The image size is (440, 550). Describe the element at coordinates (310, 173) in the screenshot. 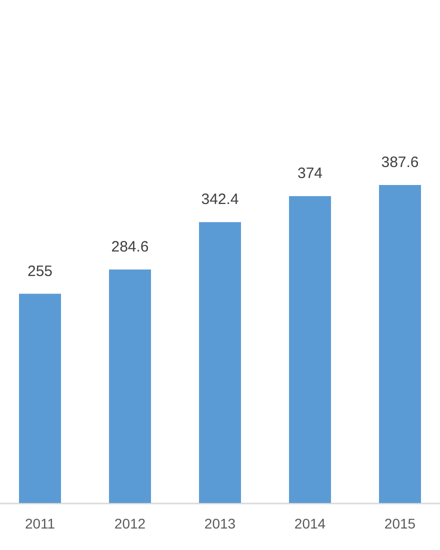

I see `data-label: 374` at that location.